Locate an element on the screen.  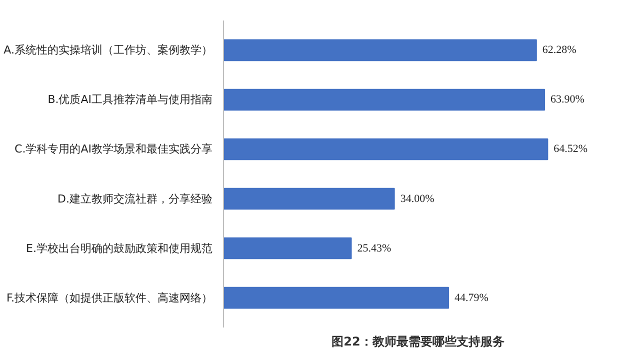
data-label: 62.28% is located at coordinates (559, 50).